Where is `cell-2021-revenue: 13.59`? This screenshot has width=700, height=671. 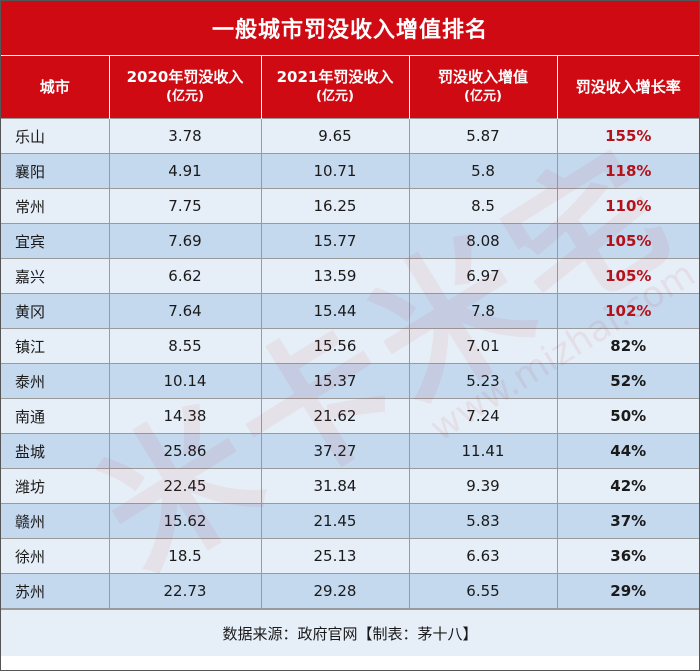 cell-2021-revenue: 13.59 is located at coordinates (335, 276).